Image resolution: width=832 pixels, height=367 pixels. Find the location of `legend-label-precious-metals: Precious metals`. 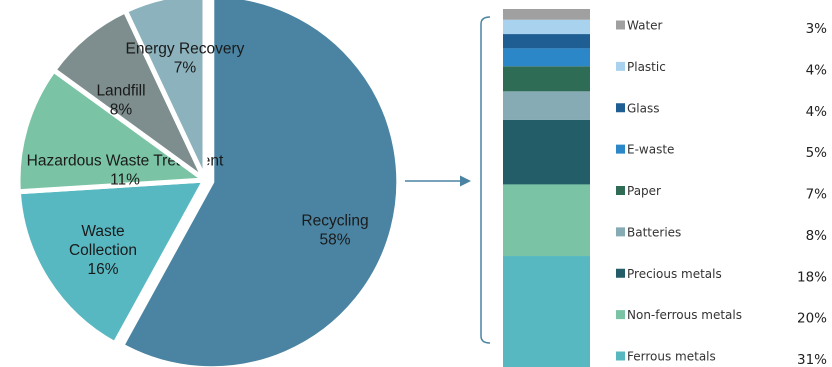

legend-label-precious-metals: Precious metals is located at coordinates (674, 274).